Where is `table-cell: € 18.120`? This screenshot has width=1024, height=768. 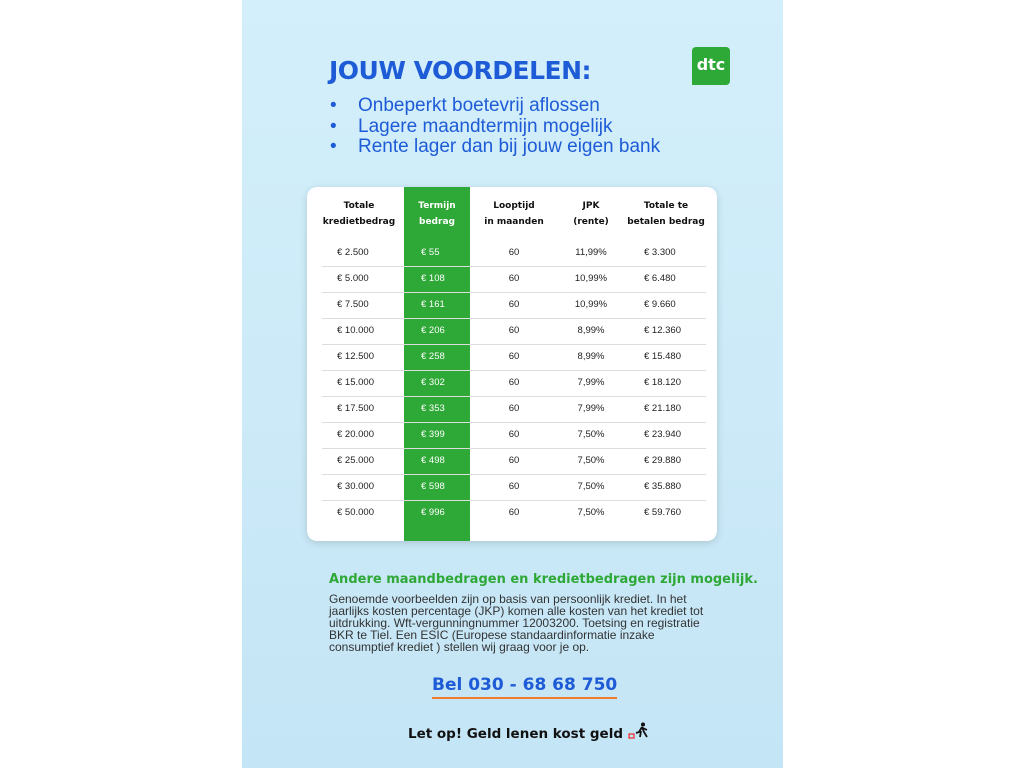
table-cell: € 18.120 is located at coordinates (662, 382).